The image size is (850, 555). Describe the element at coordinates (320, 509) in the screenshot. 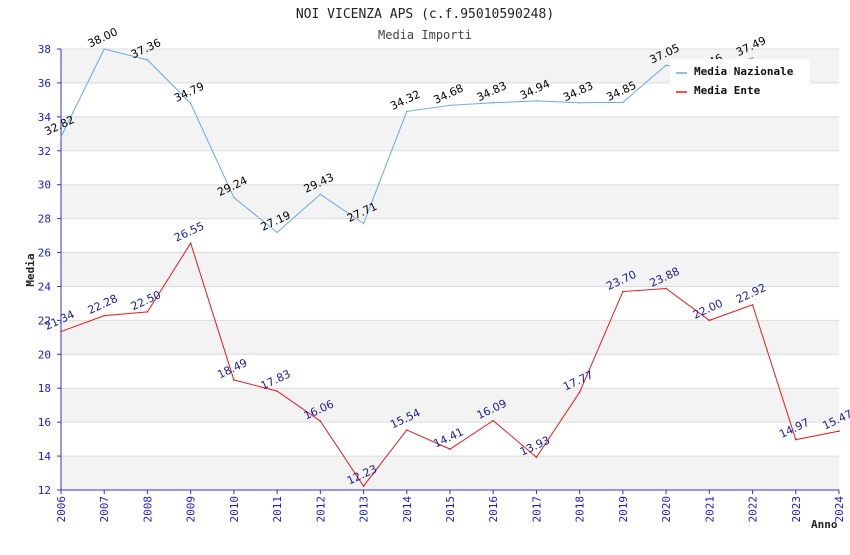

I see `x-tick-label: 2012` at that location.